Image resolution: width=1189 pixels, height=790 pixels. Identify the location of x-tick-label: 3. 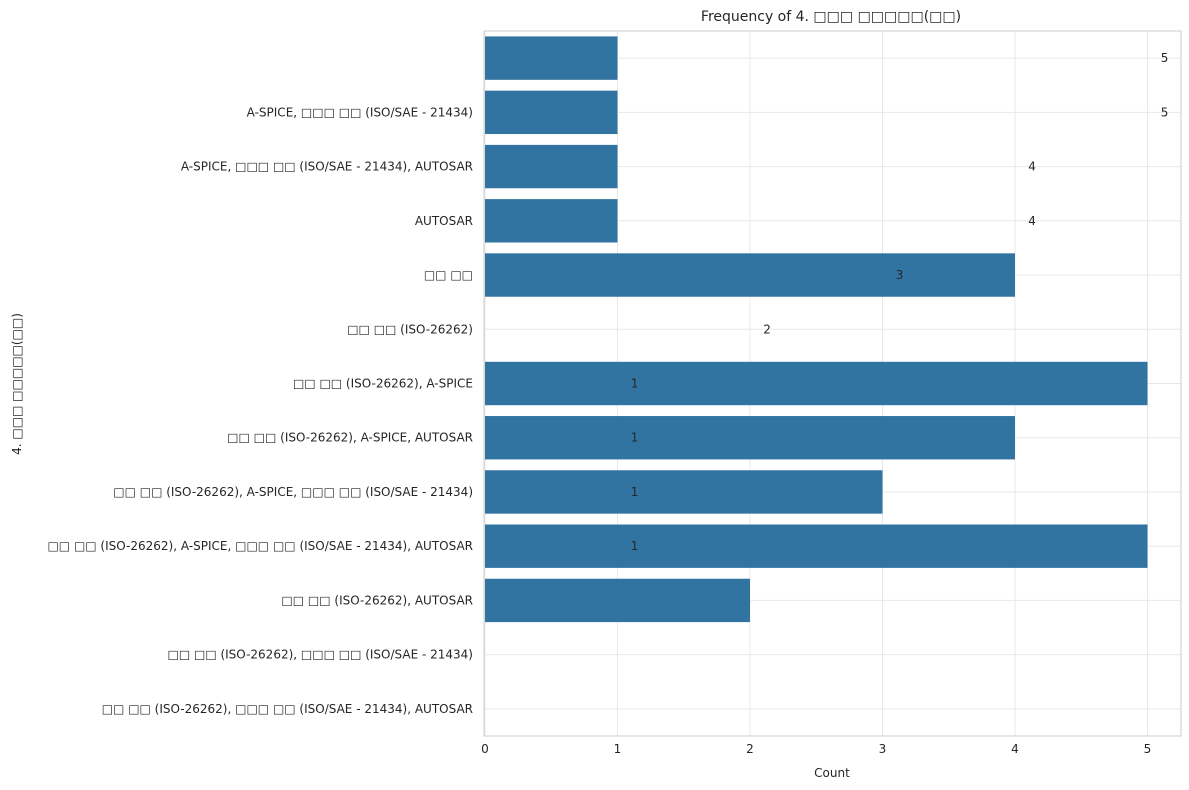
(883, 749).